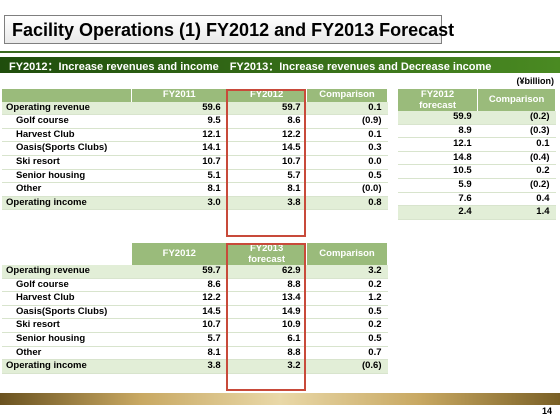 This screenshot has height=420, width=560. What do you see at coordinates (477, 171) in the screenshot?
I see `table-row: 10.5 0.2` at bounding box center [477, 171].